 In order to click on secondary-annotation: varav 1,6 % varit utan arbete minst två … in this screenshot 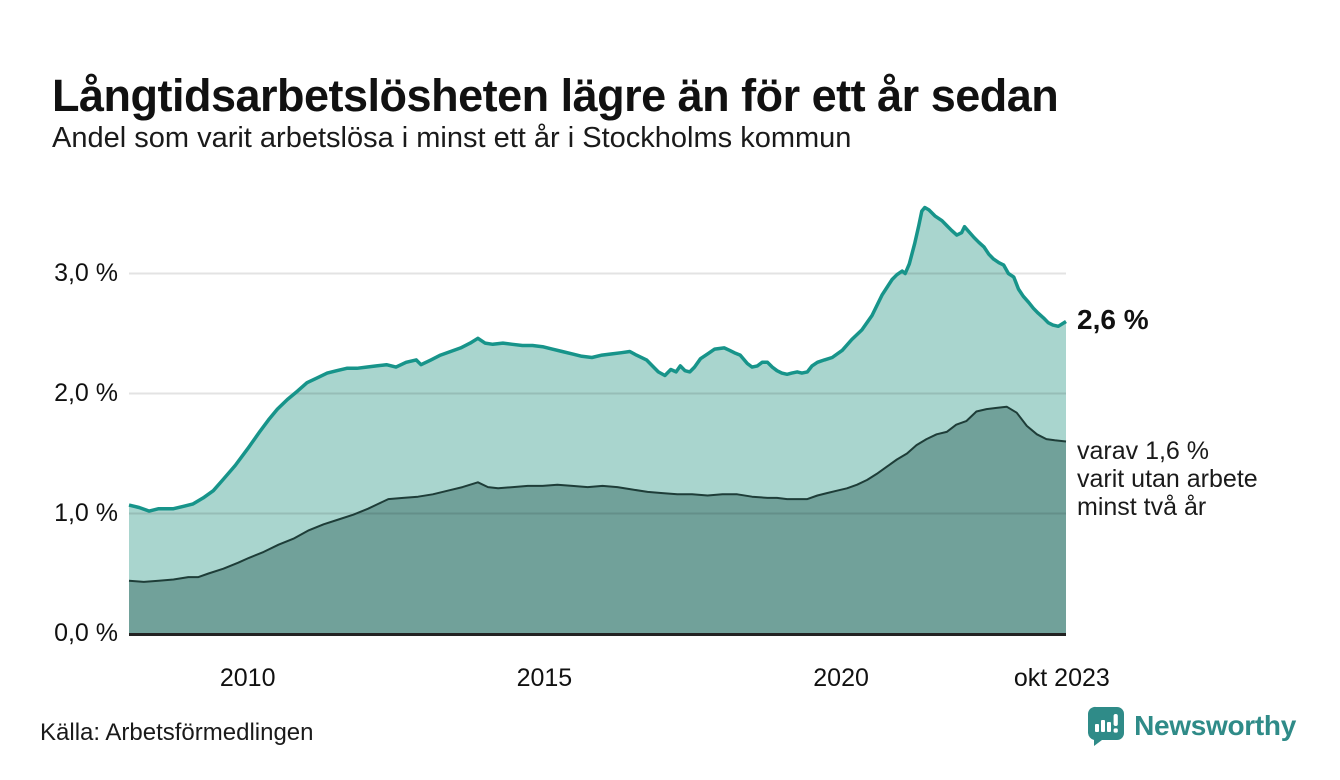, I will do `click(1167, 479)`.